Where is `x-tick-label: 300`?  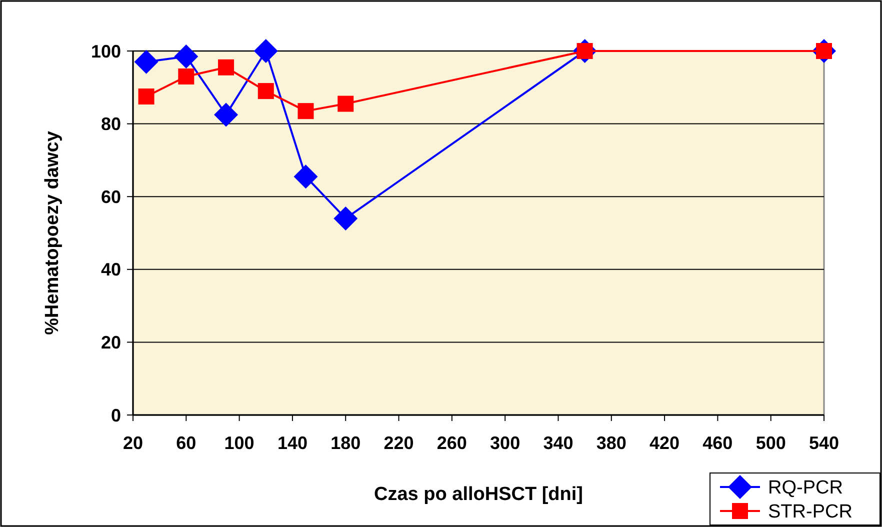
x-tick-label: 300 is located at coordinates (505, 443).